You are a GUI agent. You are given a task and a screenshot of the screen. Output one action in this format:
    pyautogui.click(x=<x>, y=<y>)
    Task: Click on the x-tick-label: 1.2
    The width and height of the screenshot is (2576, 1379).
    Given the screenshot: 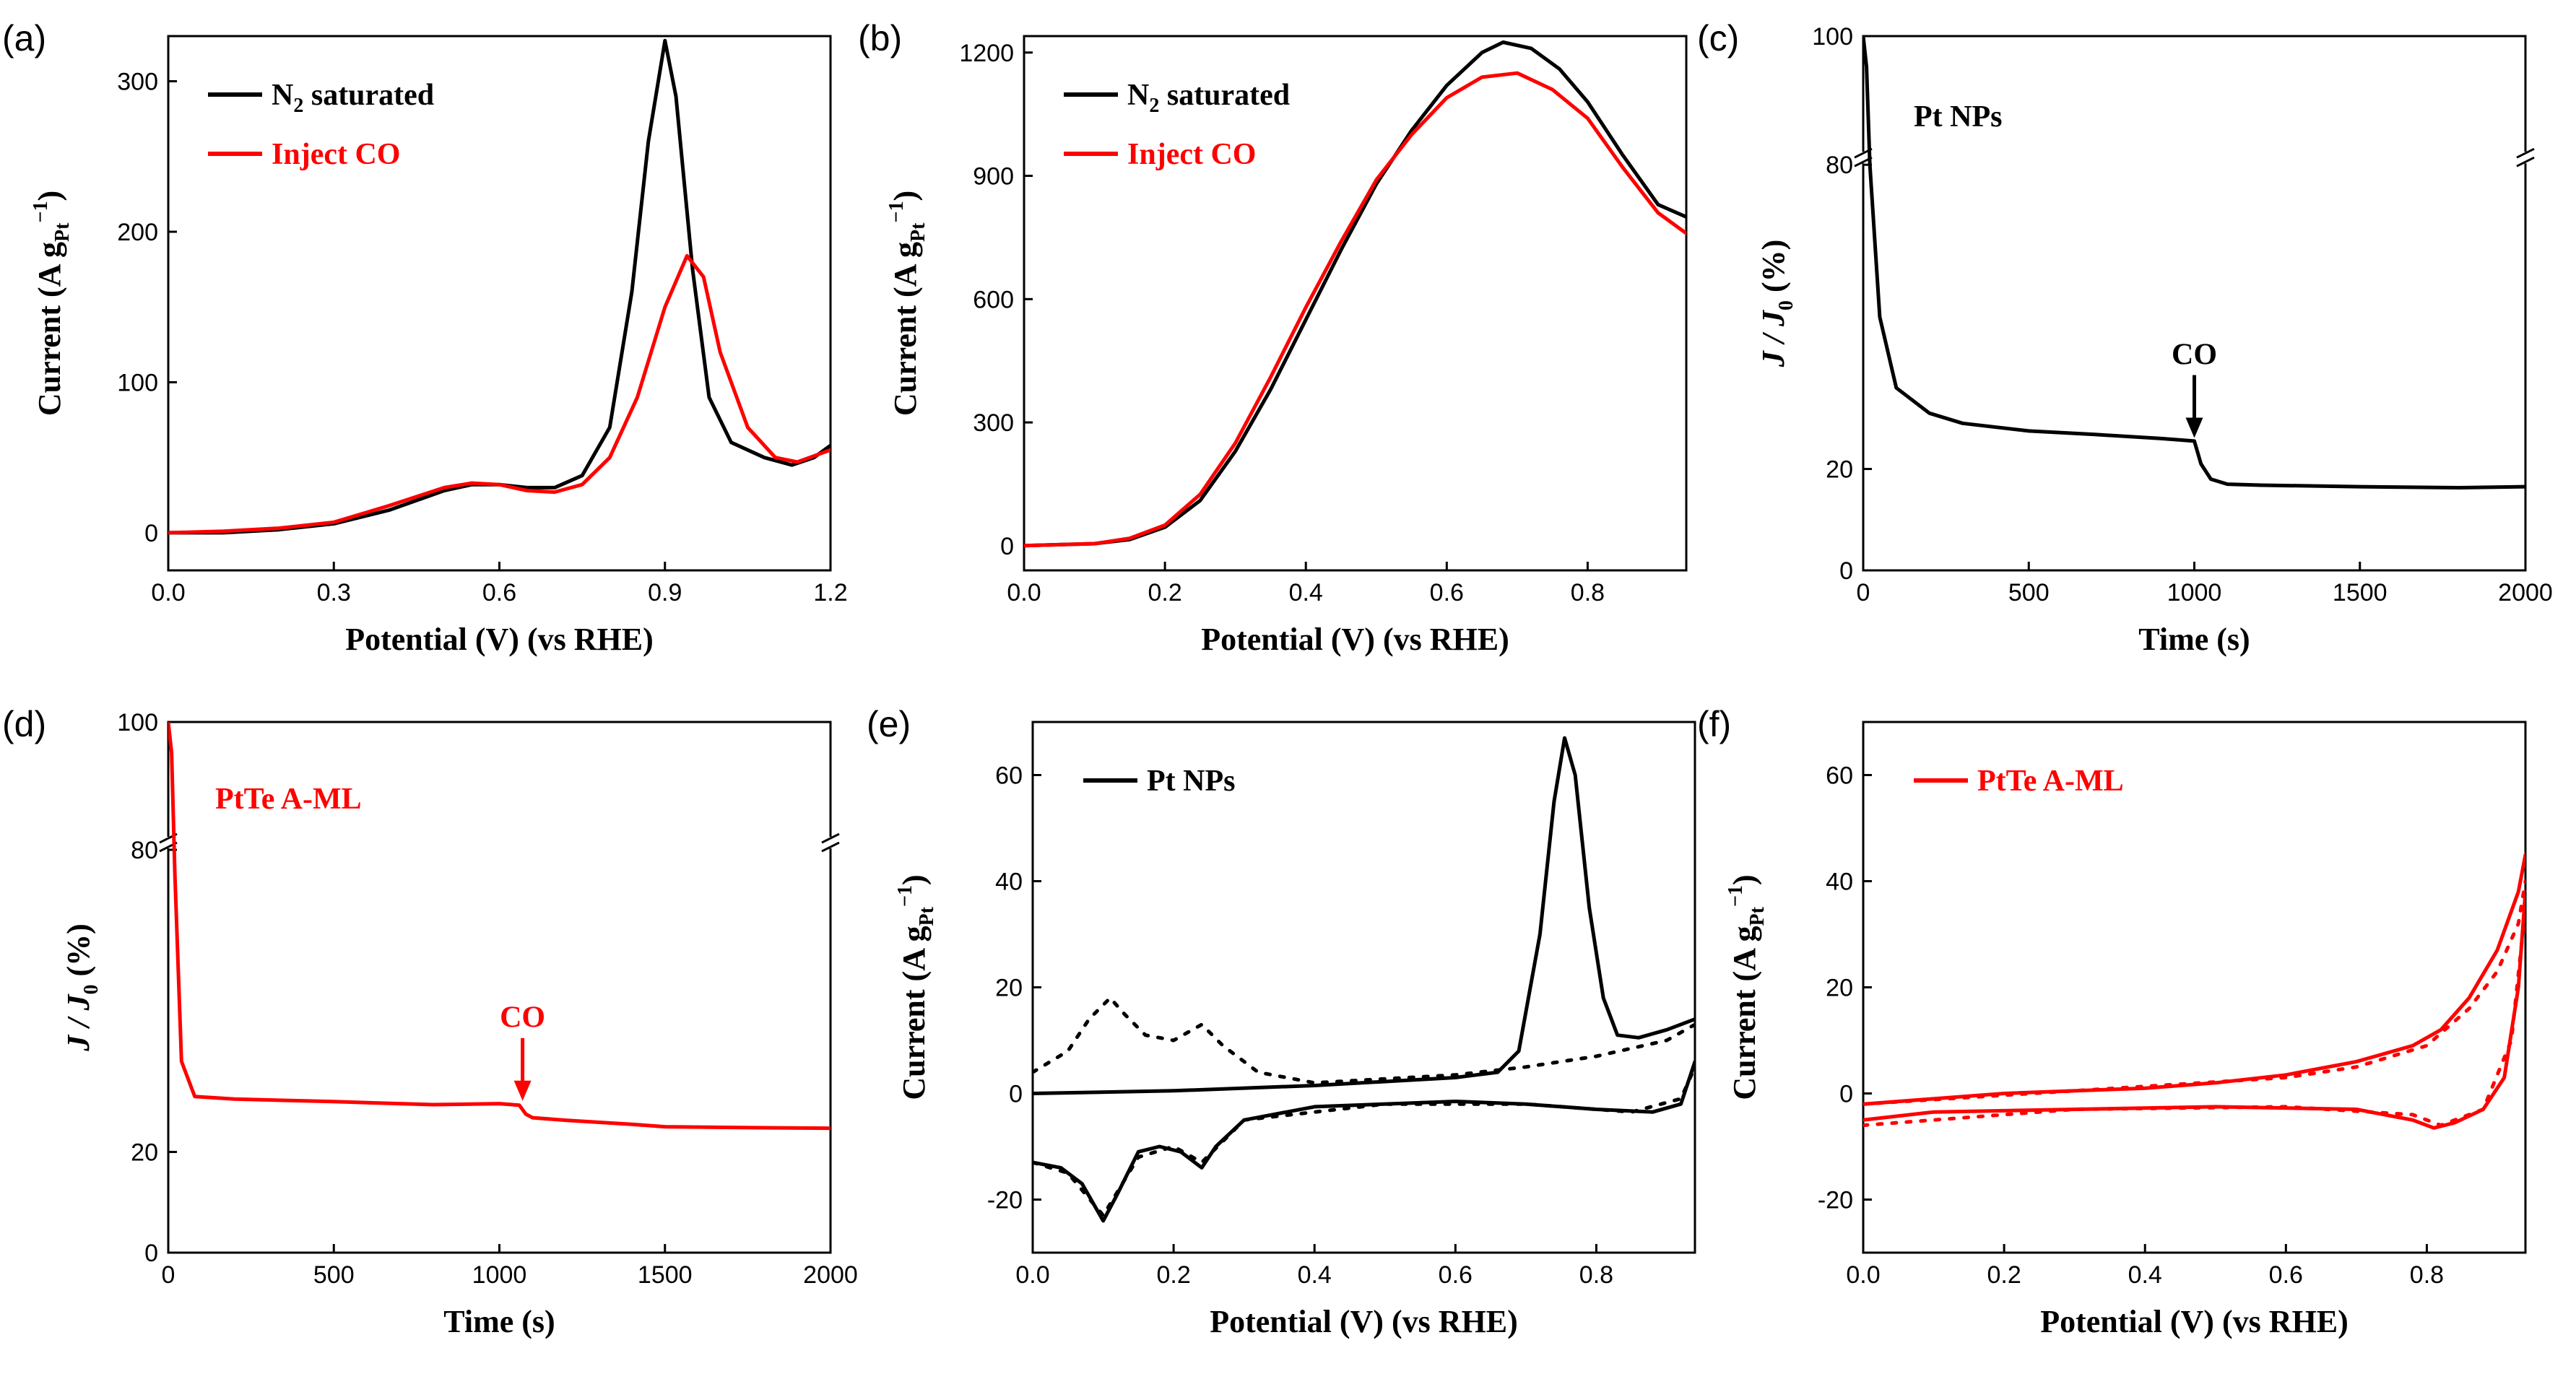 What is the action you would take?
    pyautogui.click(x=830, y=592)
    